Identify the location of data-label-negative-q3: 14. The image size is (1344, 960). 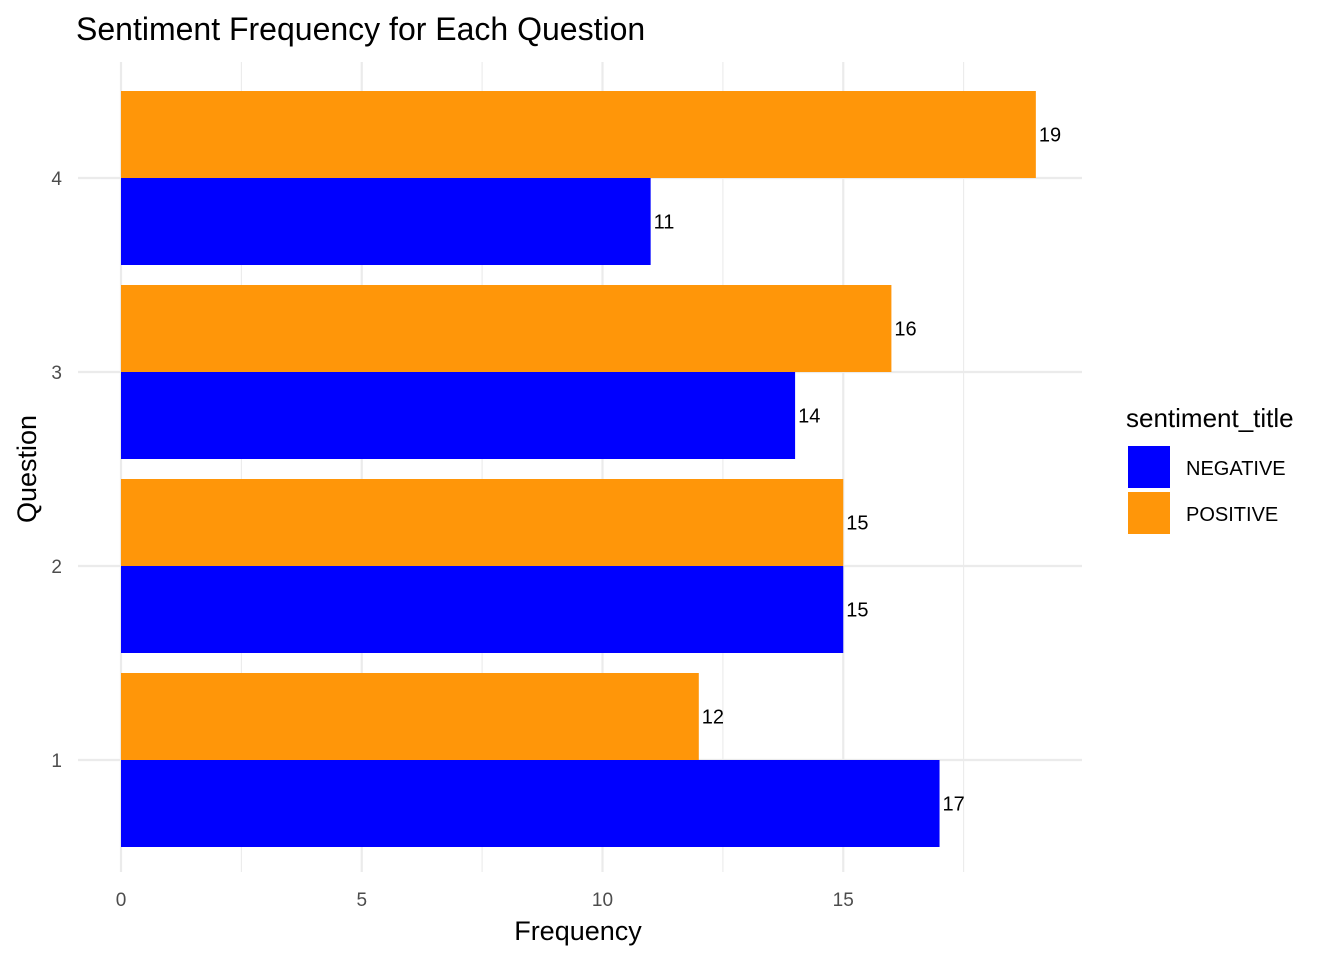
(809, 417).